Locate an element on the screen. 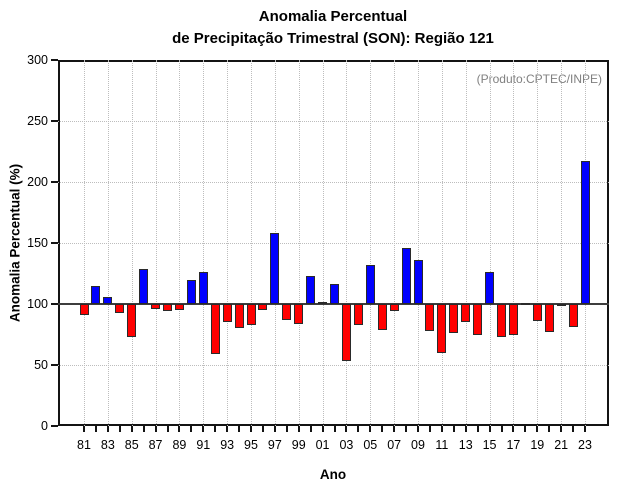 This screenshot has width=640, height=500. y-tick-label: 250 is located at coordinates (37, 121).